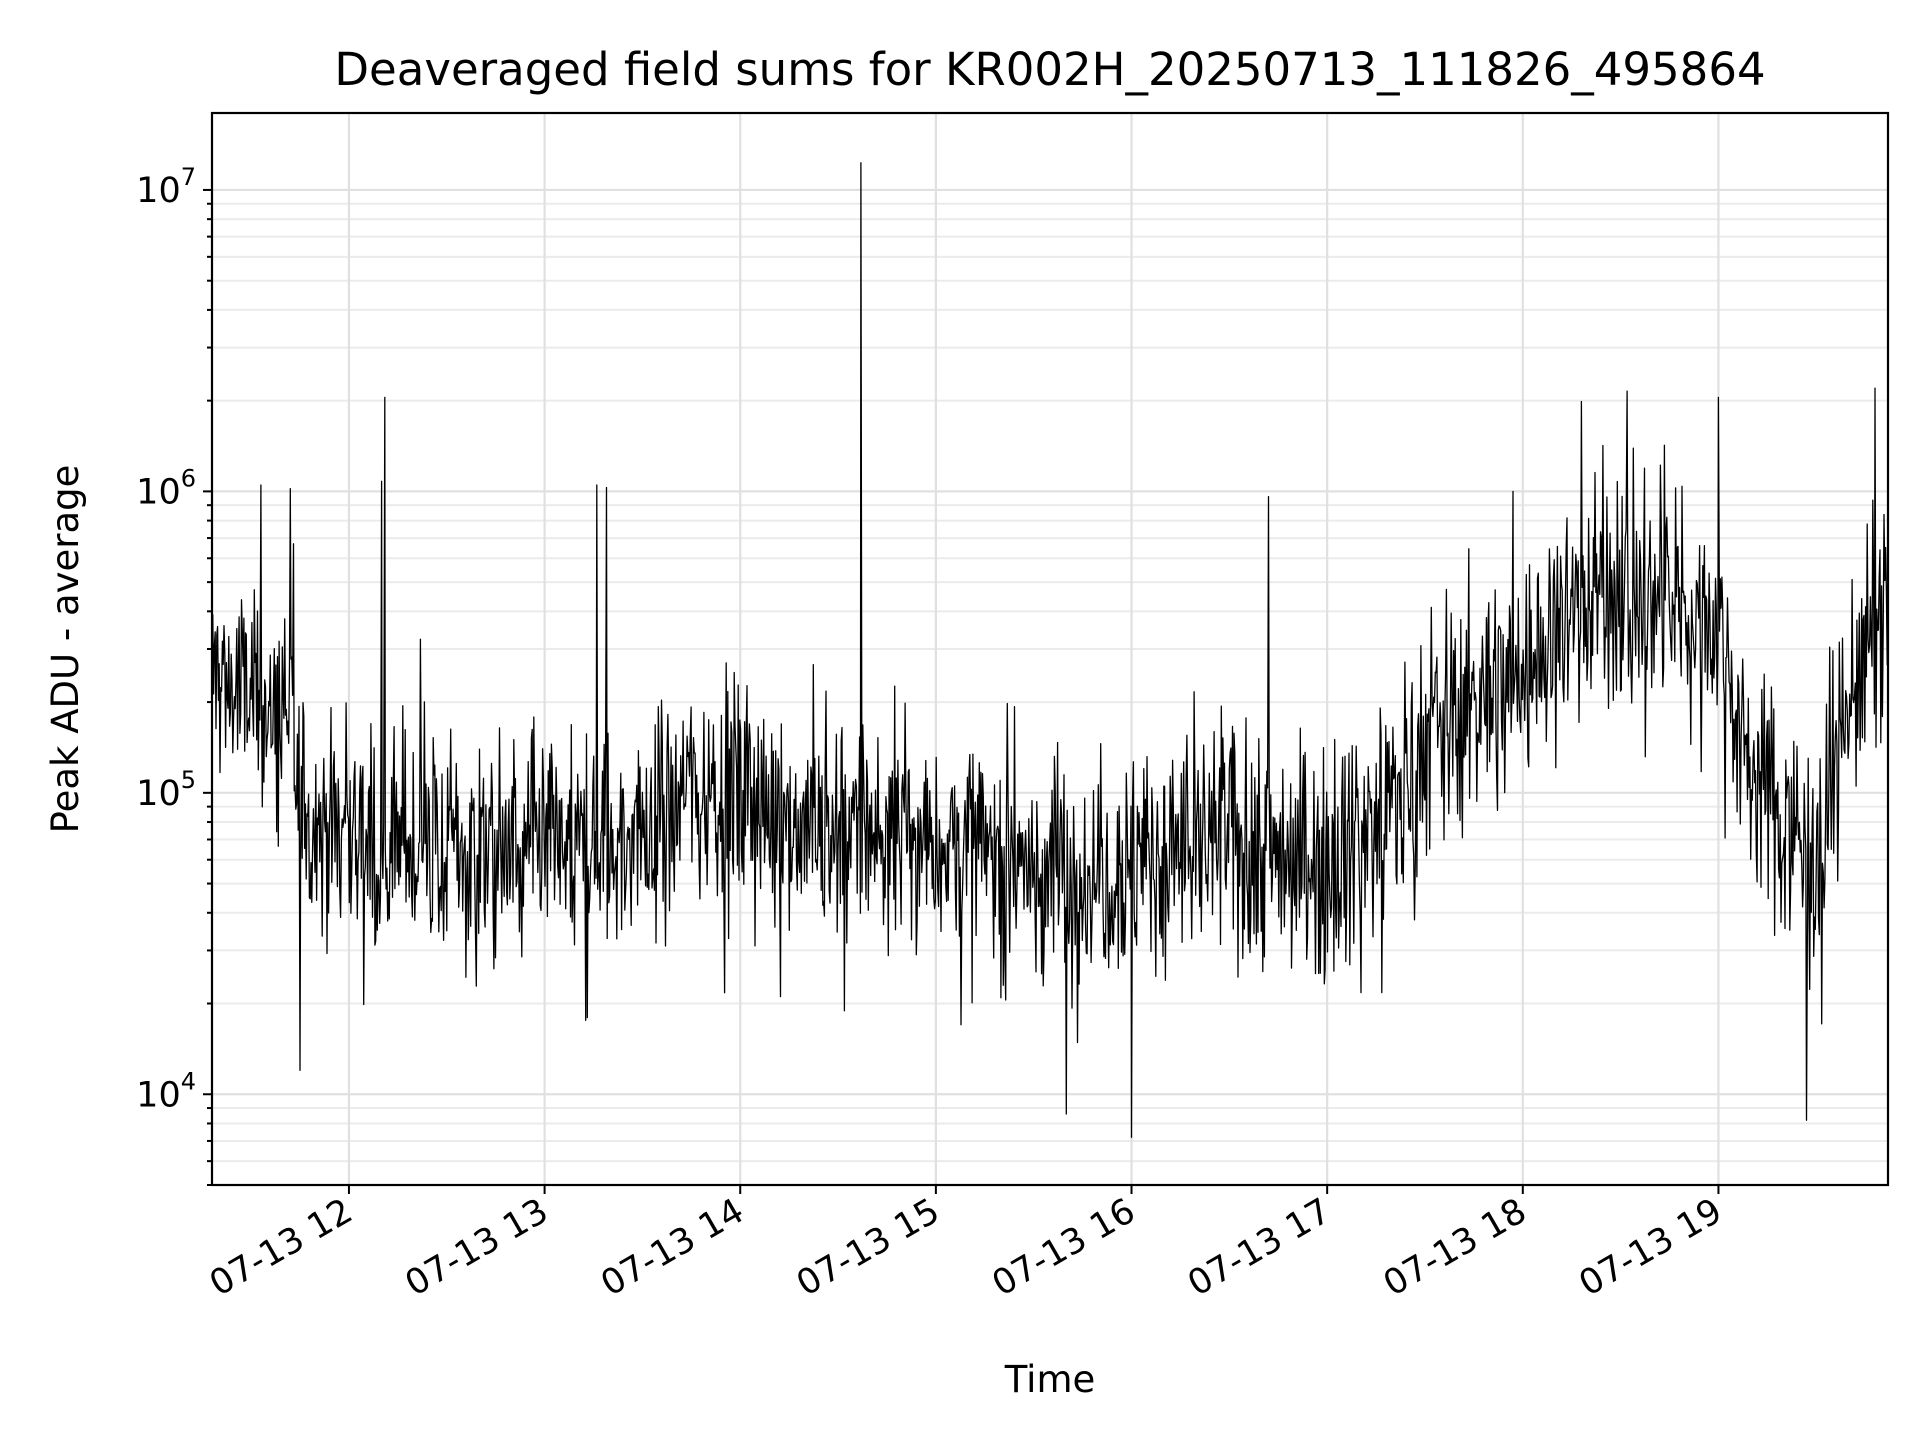 The image size is (1920, 1440). I want to click on x-tick-label: 07-13 13, so click(477, 1247).